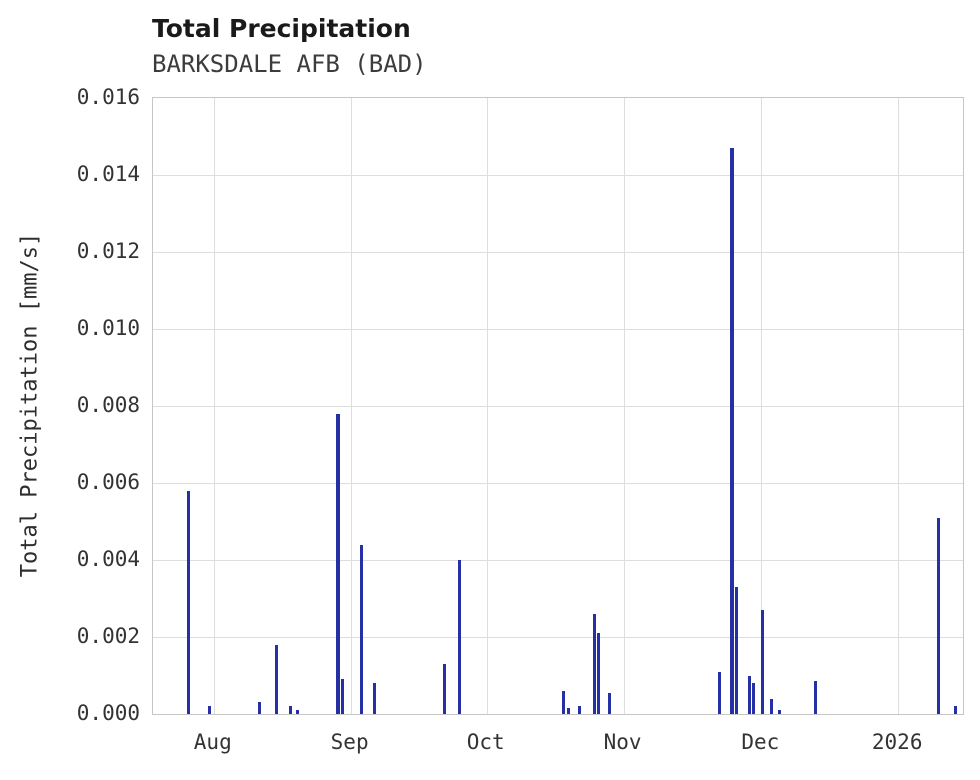 The height and width of the screenshot is (780, 980). I want to click on y-tick-label: 0.006, so click(108, 482).